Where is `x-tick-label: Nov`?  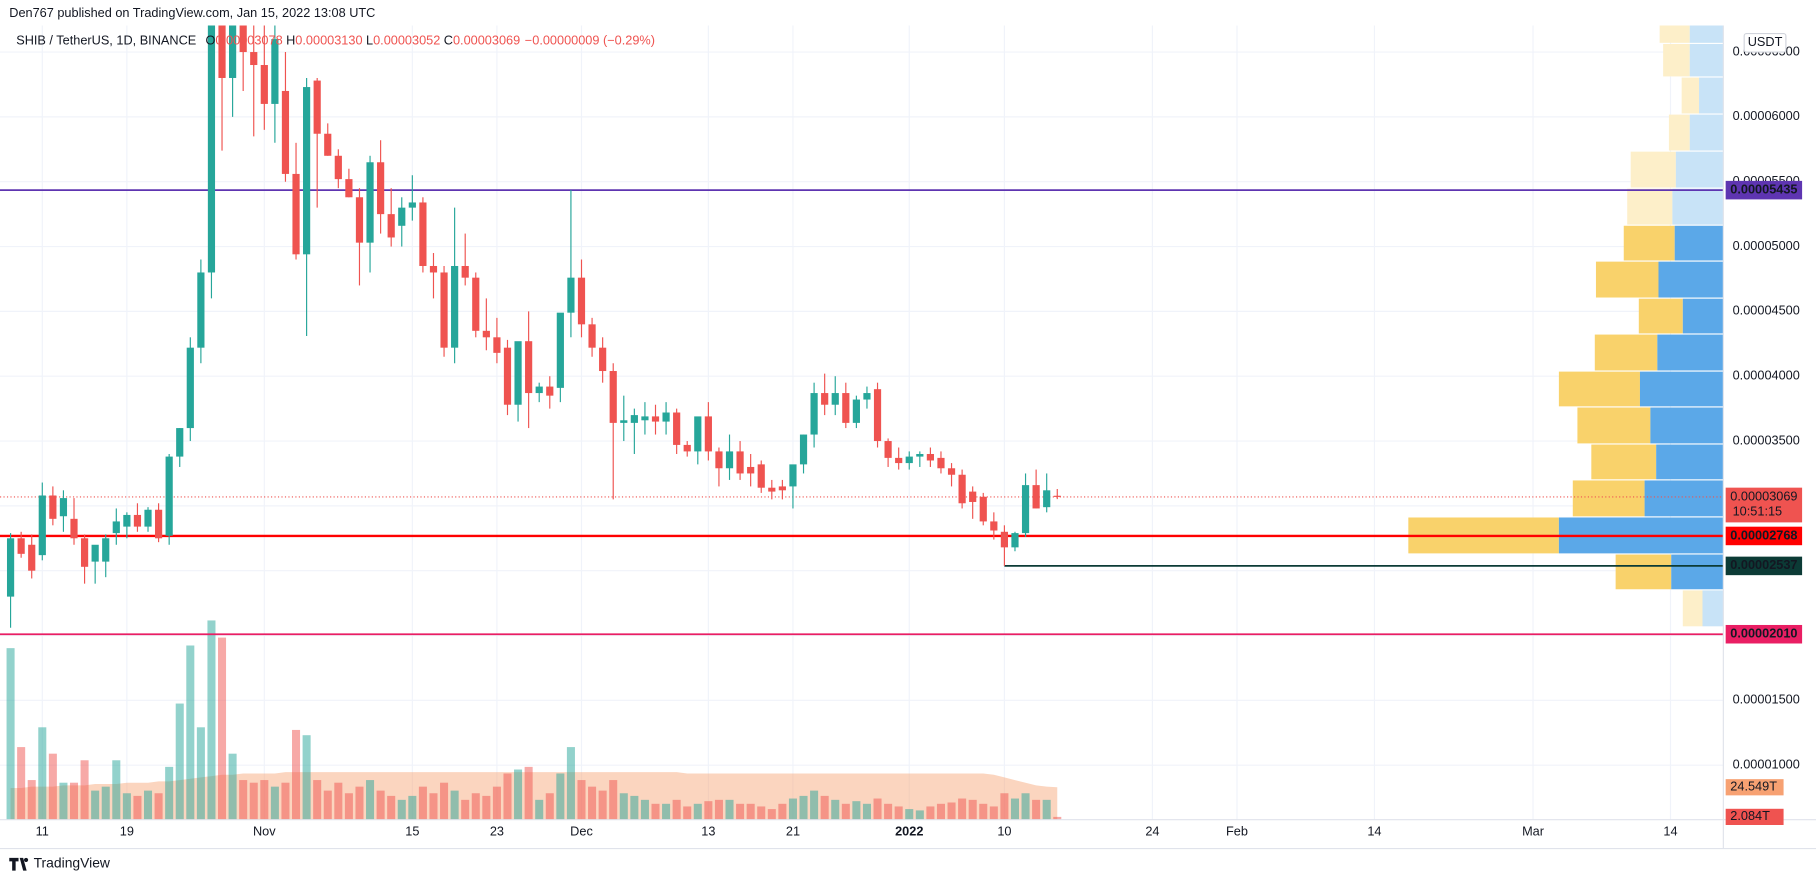
x-tick-label: Nov is located at coordinates (264, 831).